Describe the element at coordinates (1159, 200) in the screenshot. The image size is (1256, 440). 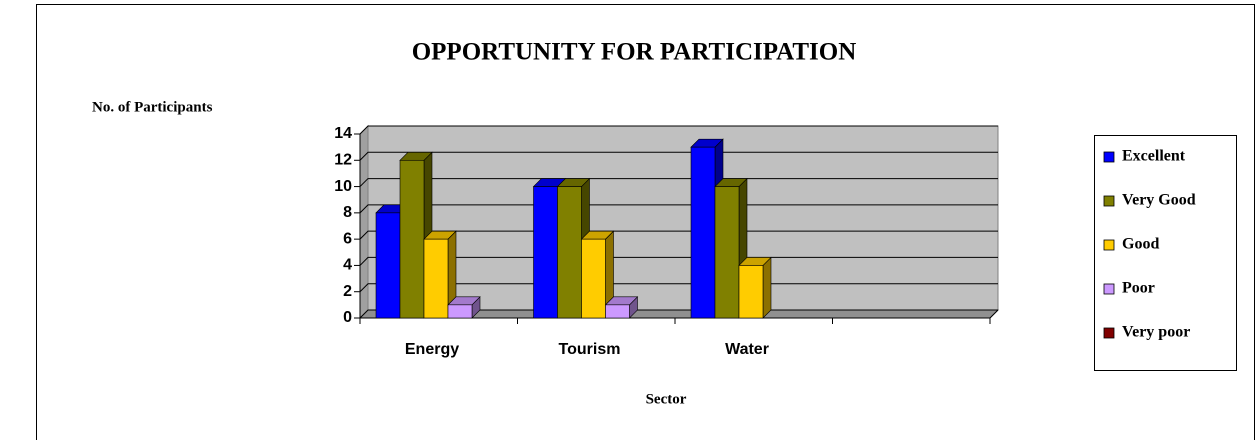
I see `legend-label: Very Good` at that location.